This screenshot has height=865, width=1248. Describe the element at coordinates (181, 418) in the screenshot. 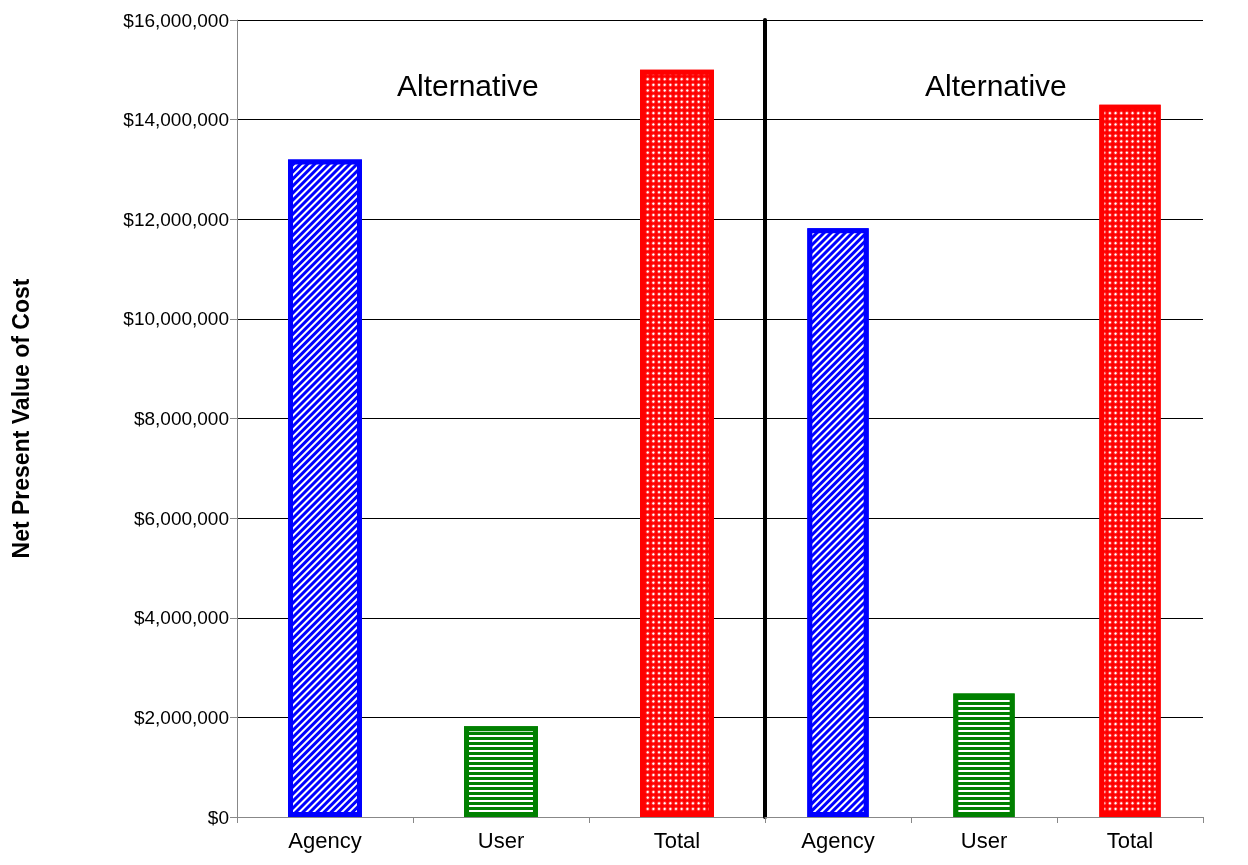

I see `y-tick-label: $8,000,000` at that location.